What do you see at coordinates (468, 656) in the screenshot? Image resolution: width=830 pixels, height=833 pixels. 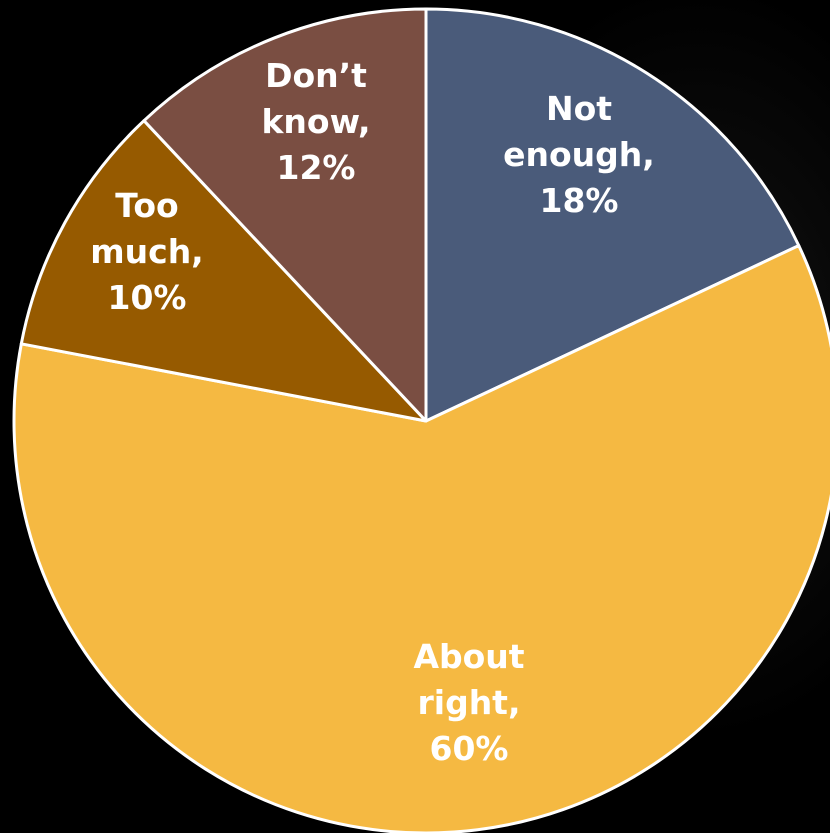 I see `slice-label-line: About` at bounding box center [468, 656].